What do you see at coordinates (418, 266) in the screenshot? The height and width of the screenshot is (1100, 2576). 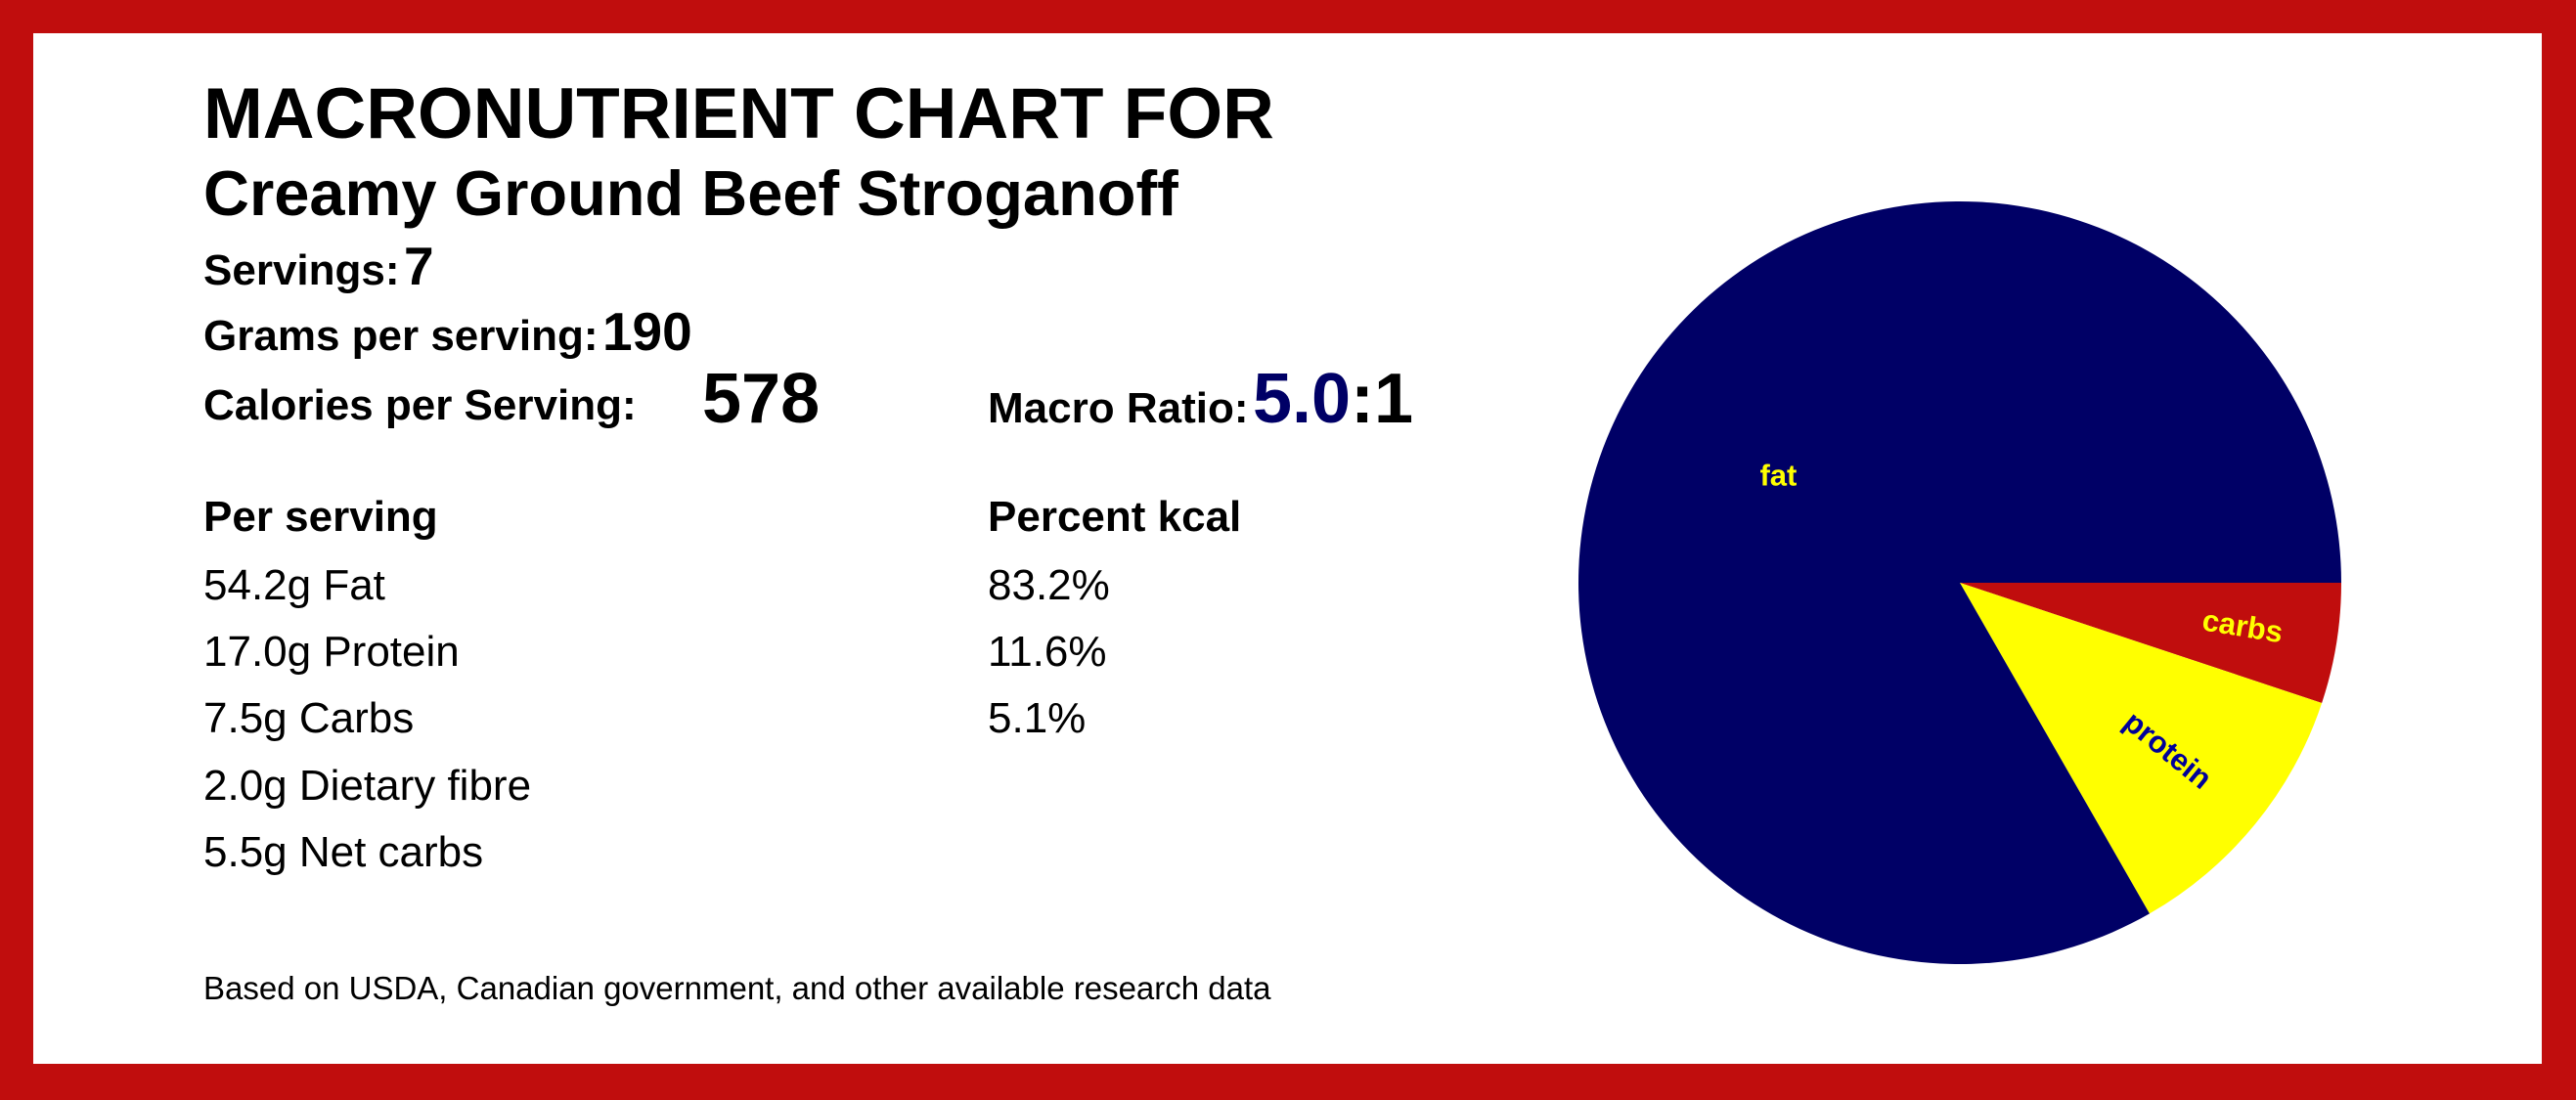 I see `servings-value: 7` at bounding box center [418, 266].